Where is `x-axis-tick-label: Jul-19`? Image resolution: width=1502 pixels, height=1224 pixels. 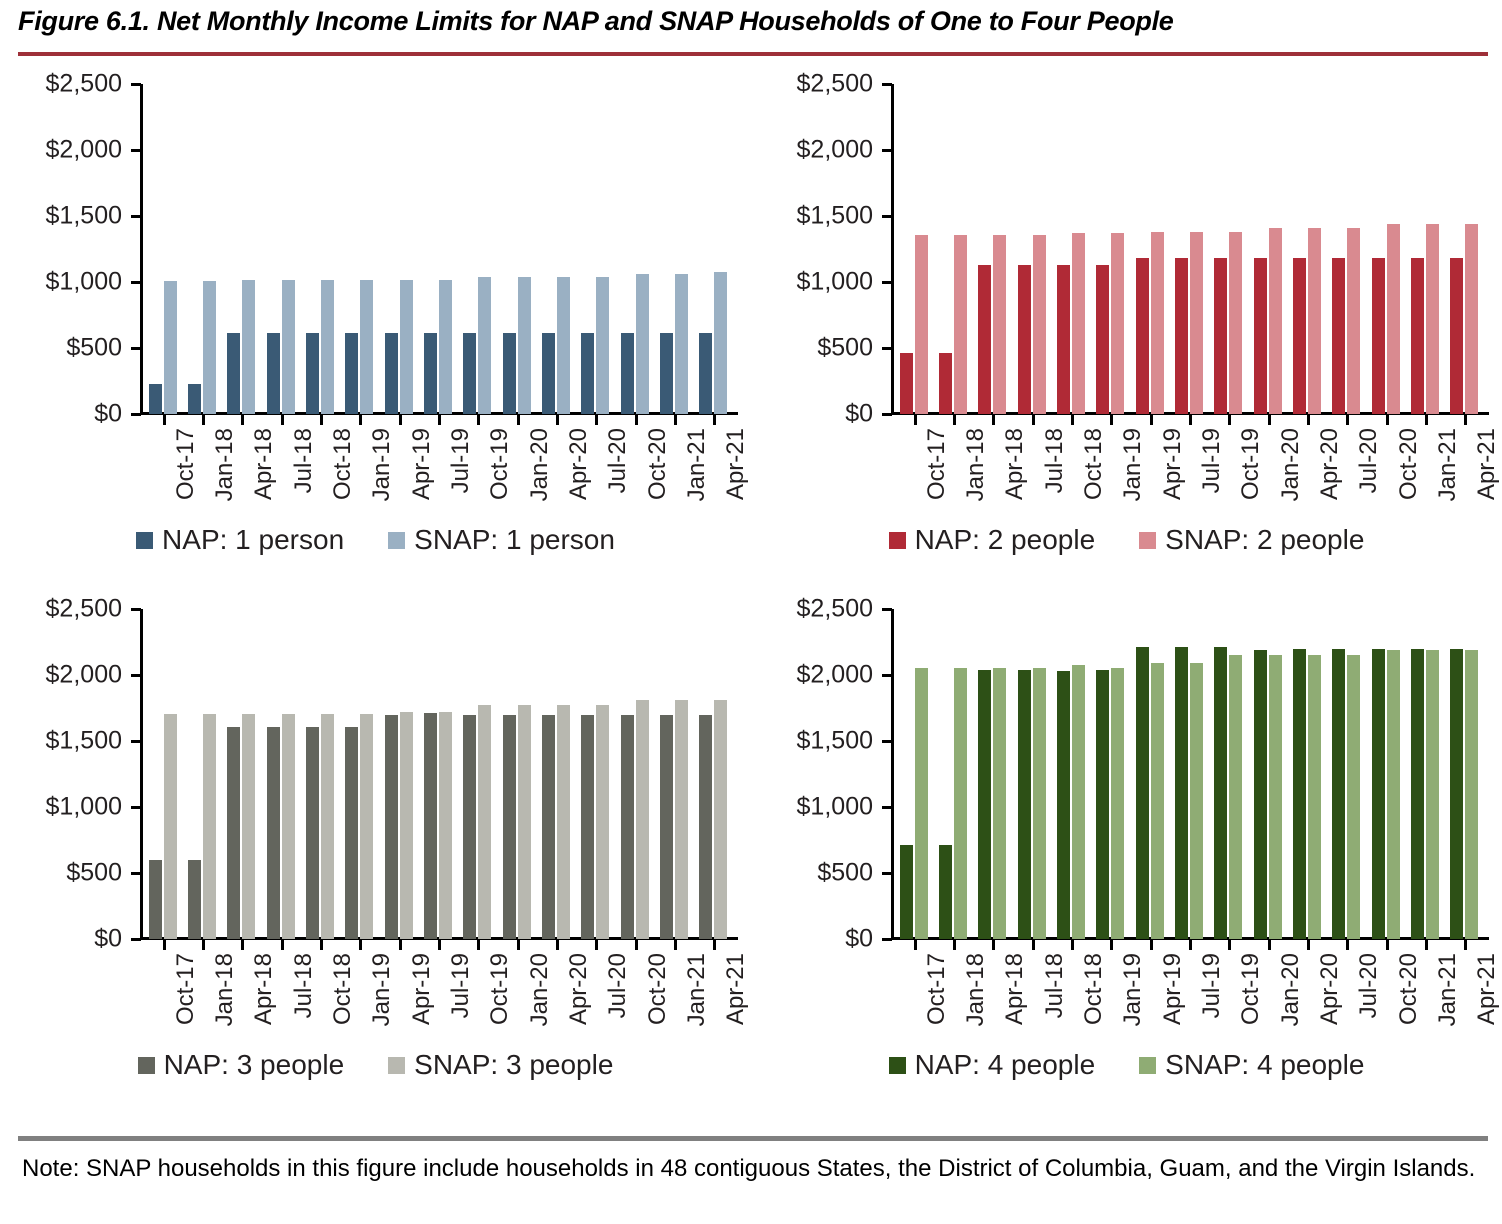
x-axis-tick-label: Jul-19 is located at coordinates (1211, 986).